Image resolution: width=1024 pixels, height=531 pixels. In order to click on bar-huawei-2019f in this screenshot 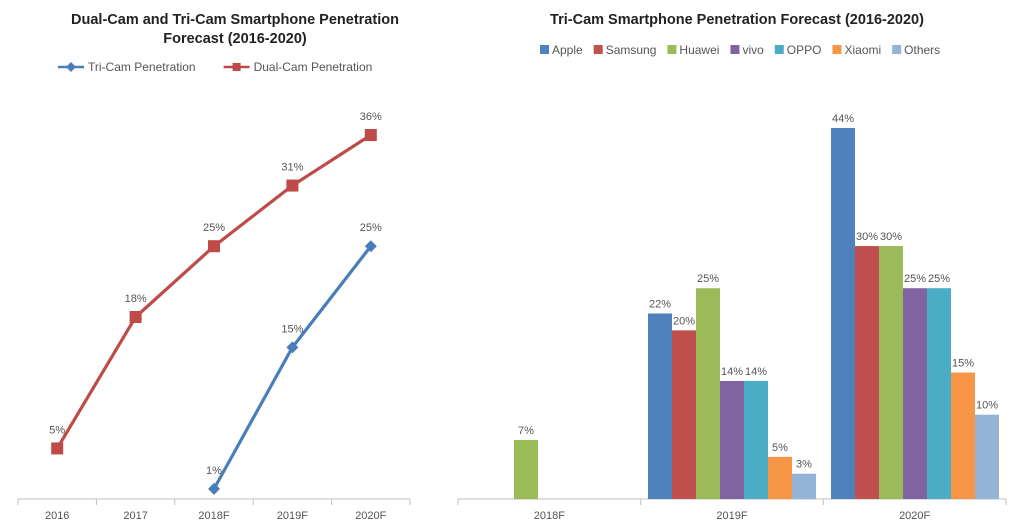, I will do `click(708, 393)`.